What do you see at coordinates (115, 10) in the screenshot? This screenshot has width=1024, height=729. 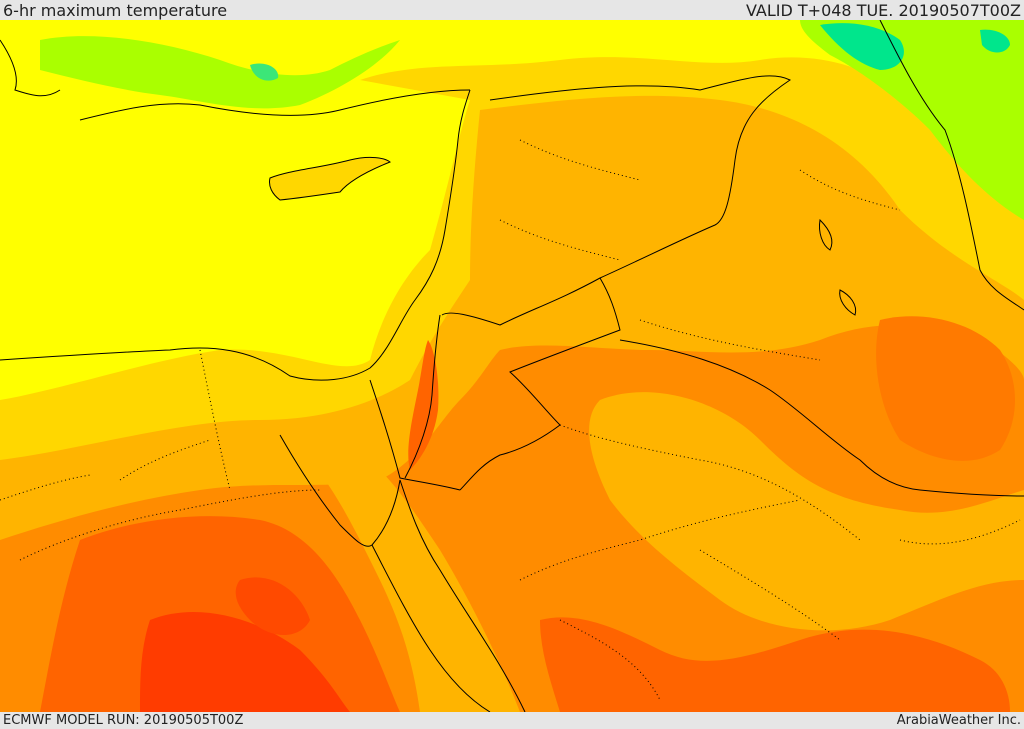 I see `map-title: 6-hr maximum temperature` at bounding box center [115, 10].